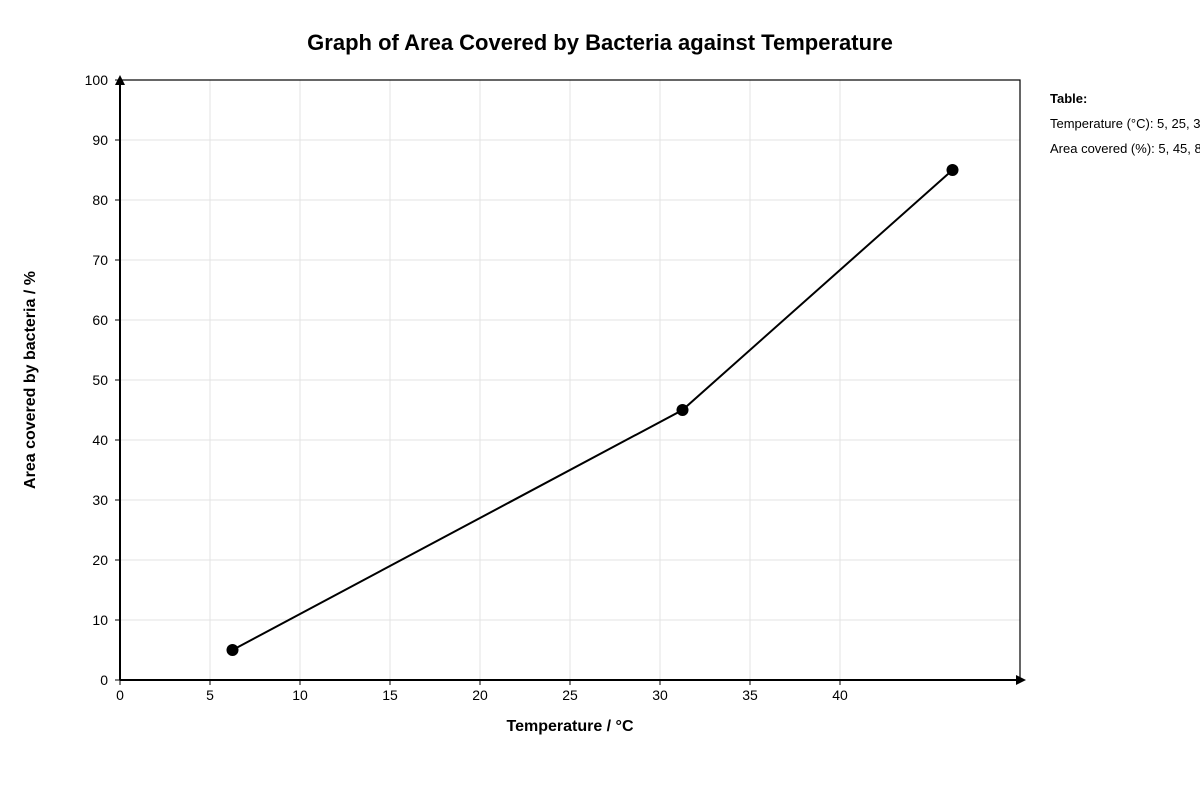  I want to click on y-axis-arrowhead, so click(120, 80).